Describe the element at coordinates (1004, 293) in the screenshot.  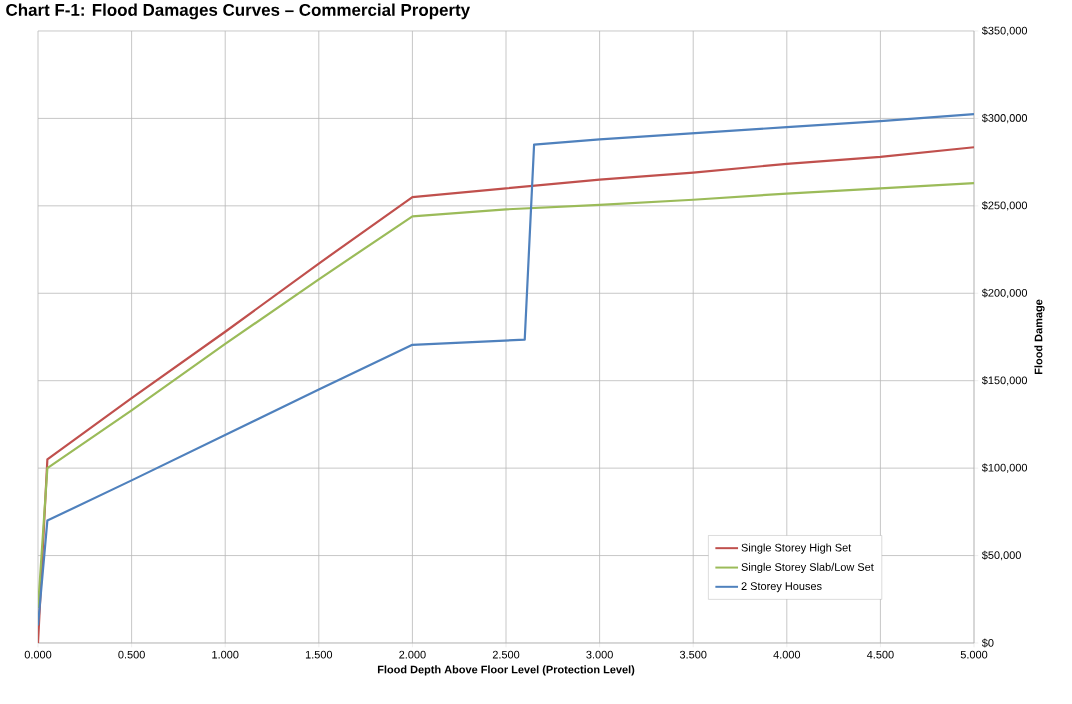
I see `y-tick-label: $200,000` at that location.